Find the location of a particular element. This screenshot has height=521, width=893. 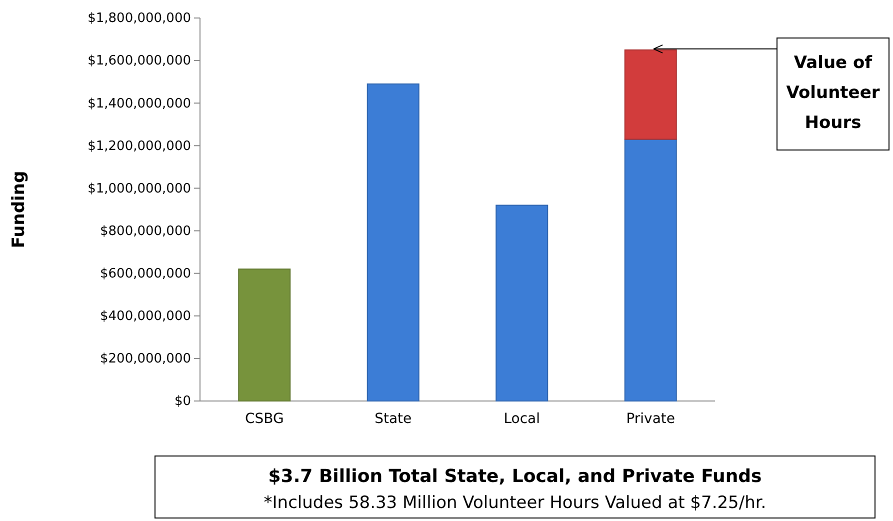

y-tick-label: $1,200,000,000 is located at coordinates (139, 146).